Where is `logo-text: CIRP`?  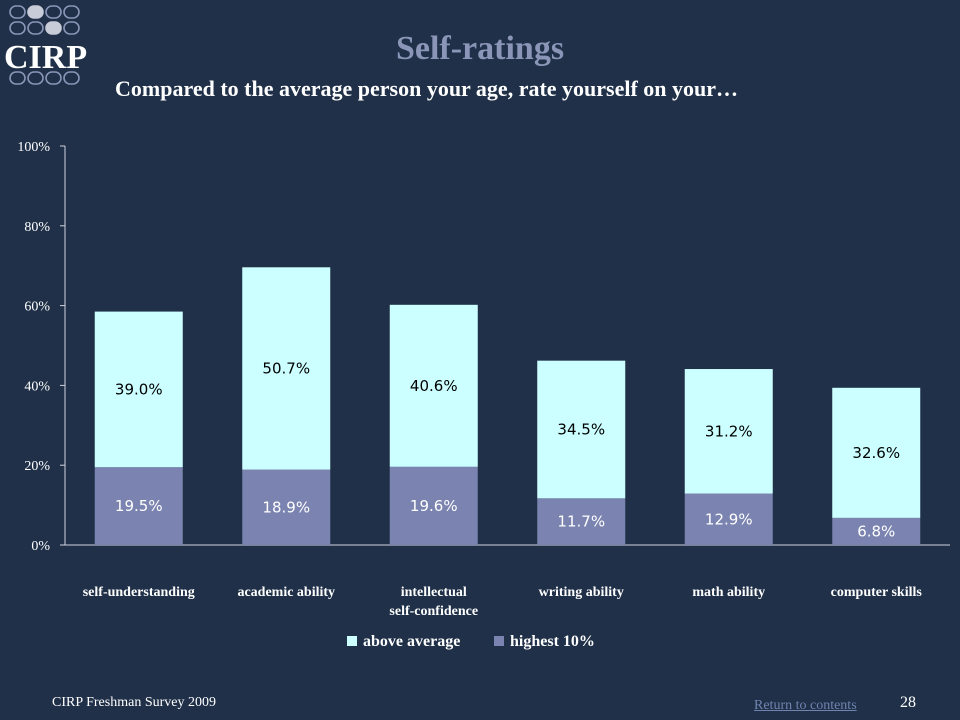 logo-text: CIRP is located at coordinates (45, 57).